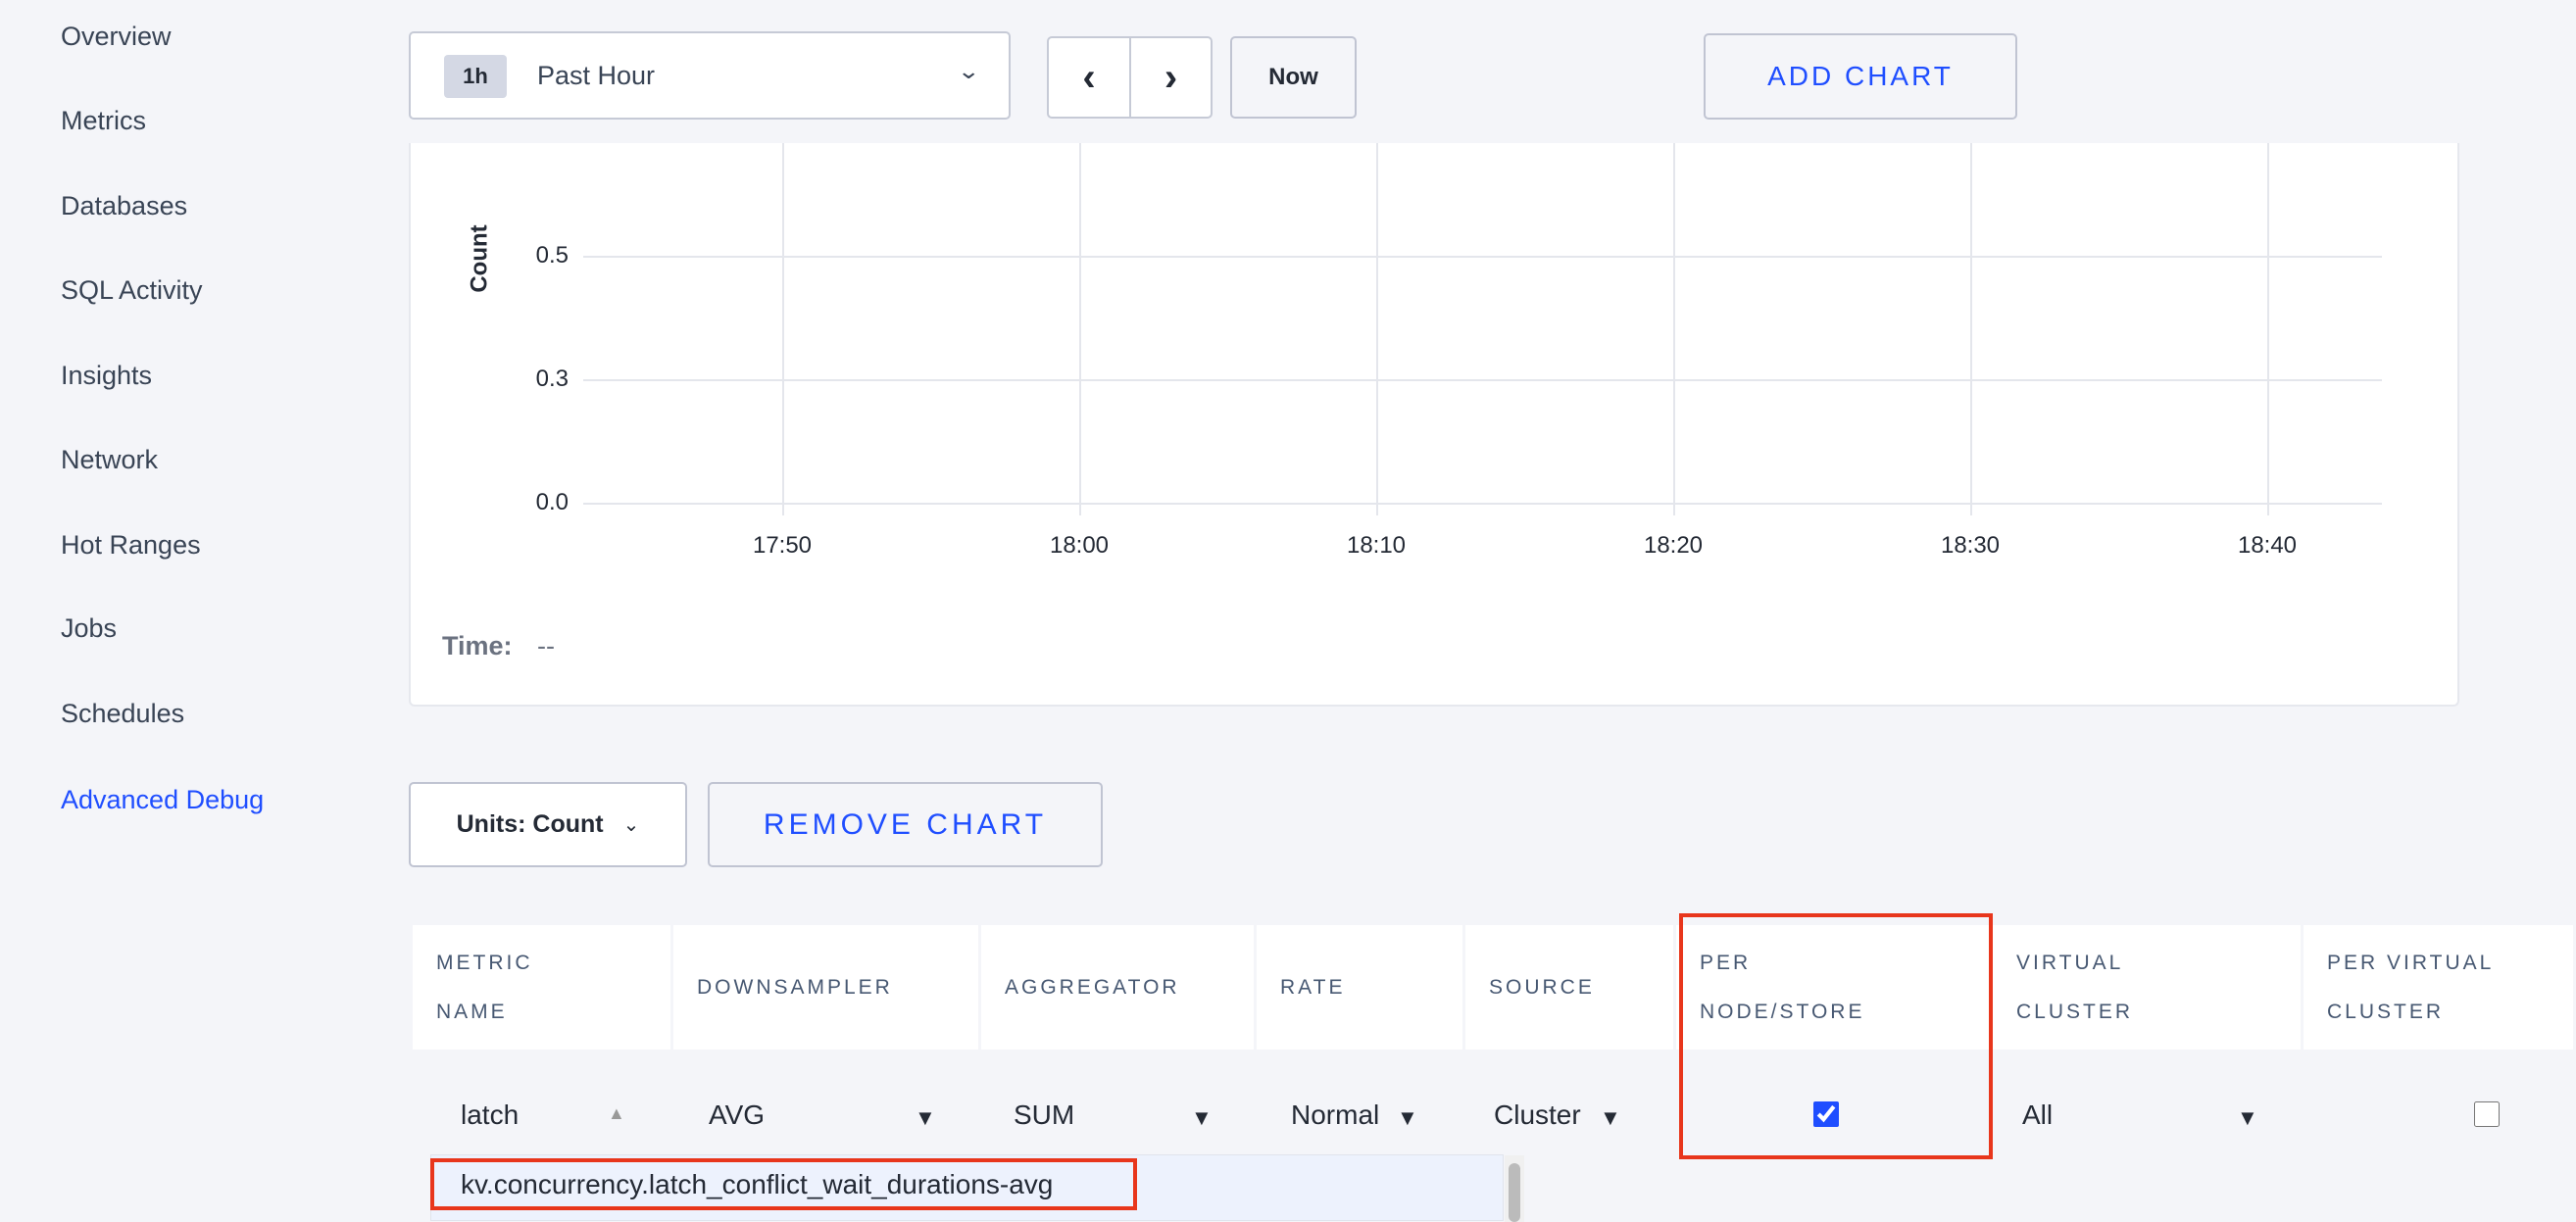 The image size is (2576, 1222). What do you see at coordinates (89, 628) in the screenshot?
I see `sidebar-item-jobs: Jobs` at bounding box center [89, 628].